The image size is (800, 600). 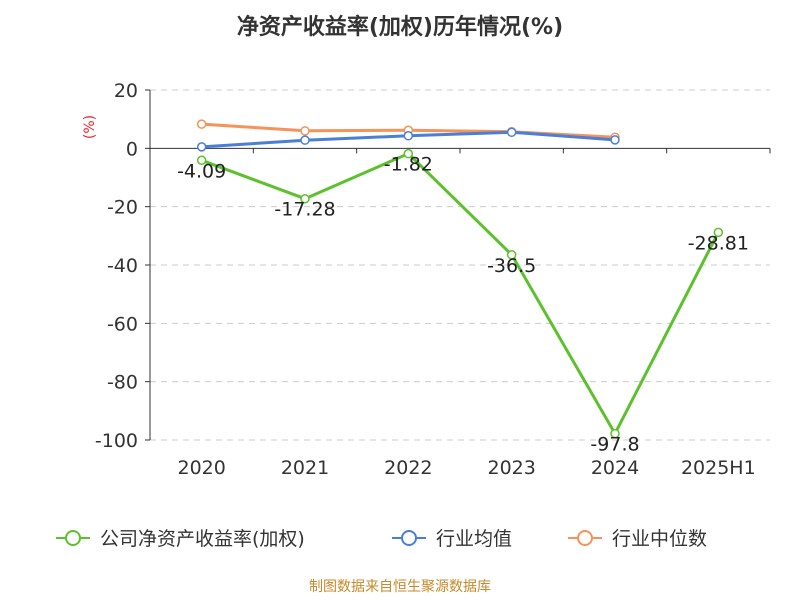 I want to click on x-tick-labels: 2020 2021 2022 2023 2024 2025H1, so click(x=466, y=468).